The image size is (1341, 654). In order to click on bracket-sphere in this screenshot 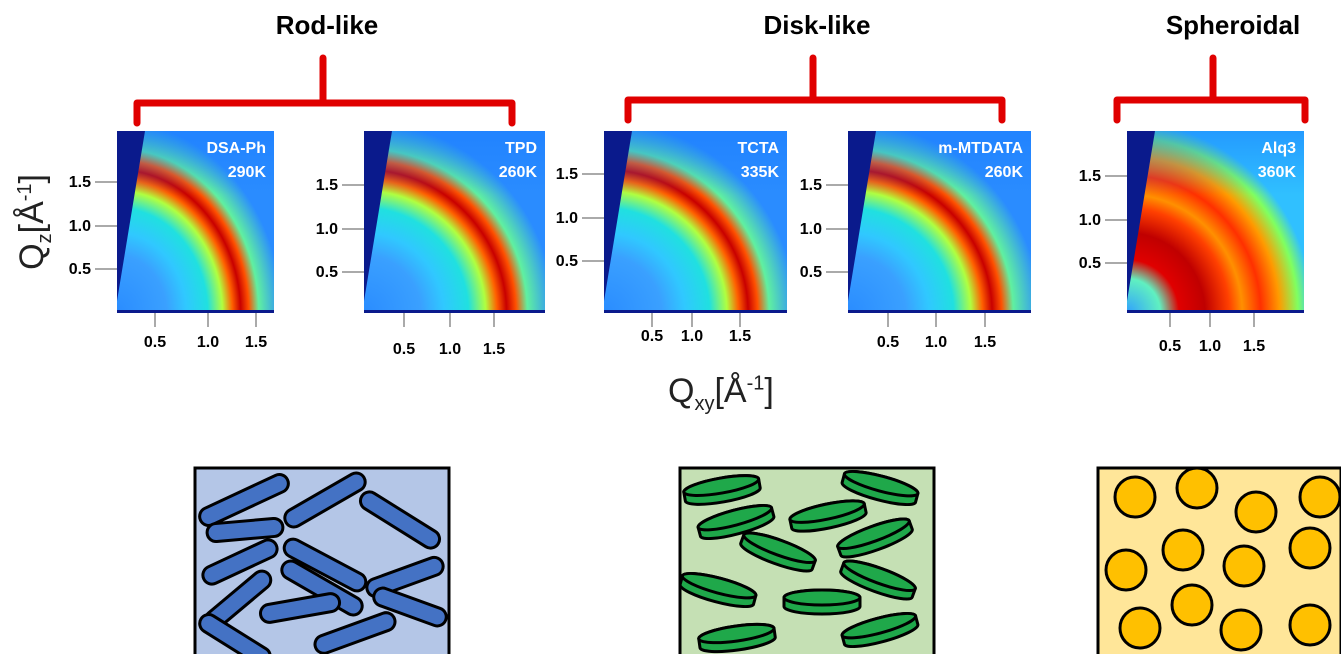, I will do `click(1211, 89)`.